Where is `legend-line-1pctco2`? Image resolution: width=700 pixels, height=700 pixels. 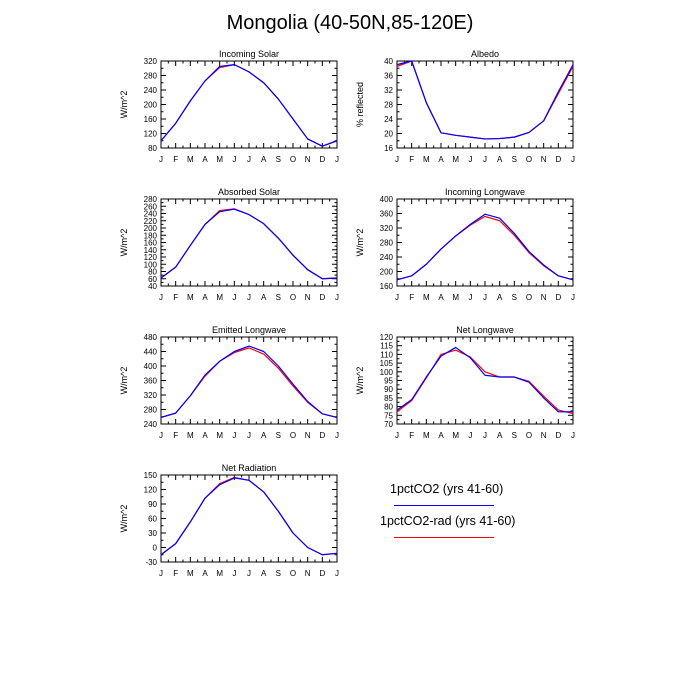
legend-line-1pctco2 is located at coordinates (444, 505).